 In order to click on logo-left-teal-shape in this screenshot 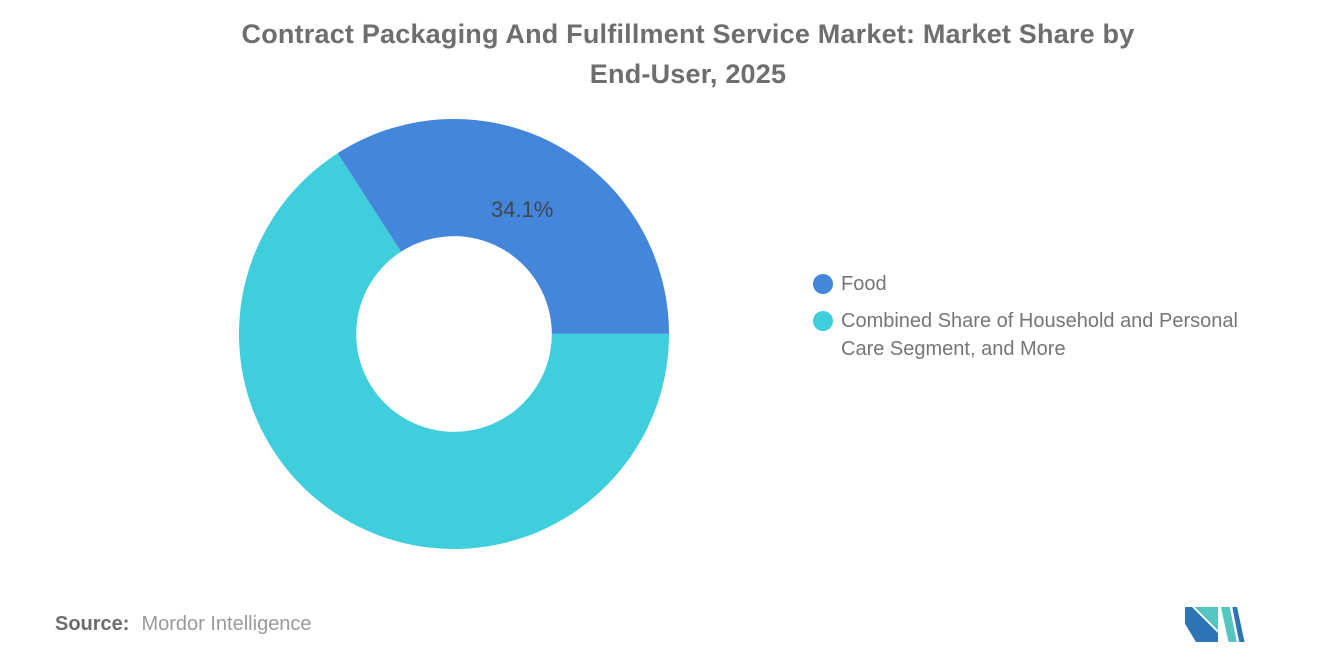, I will do `click(1206, 619)`.